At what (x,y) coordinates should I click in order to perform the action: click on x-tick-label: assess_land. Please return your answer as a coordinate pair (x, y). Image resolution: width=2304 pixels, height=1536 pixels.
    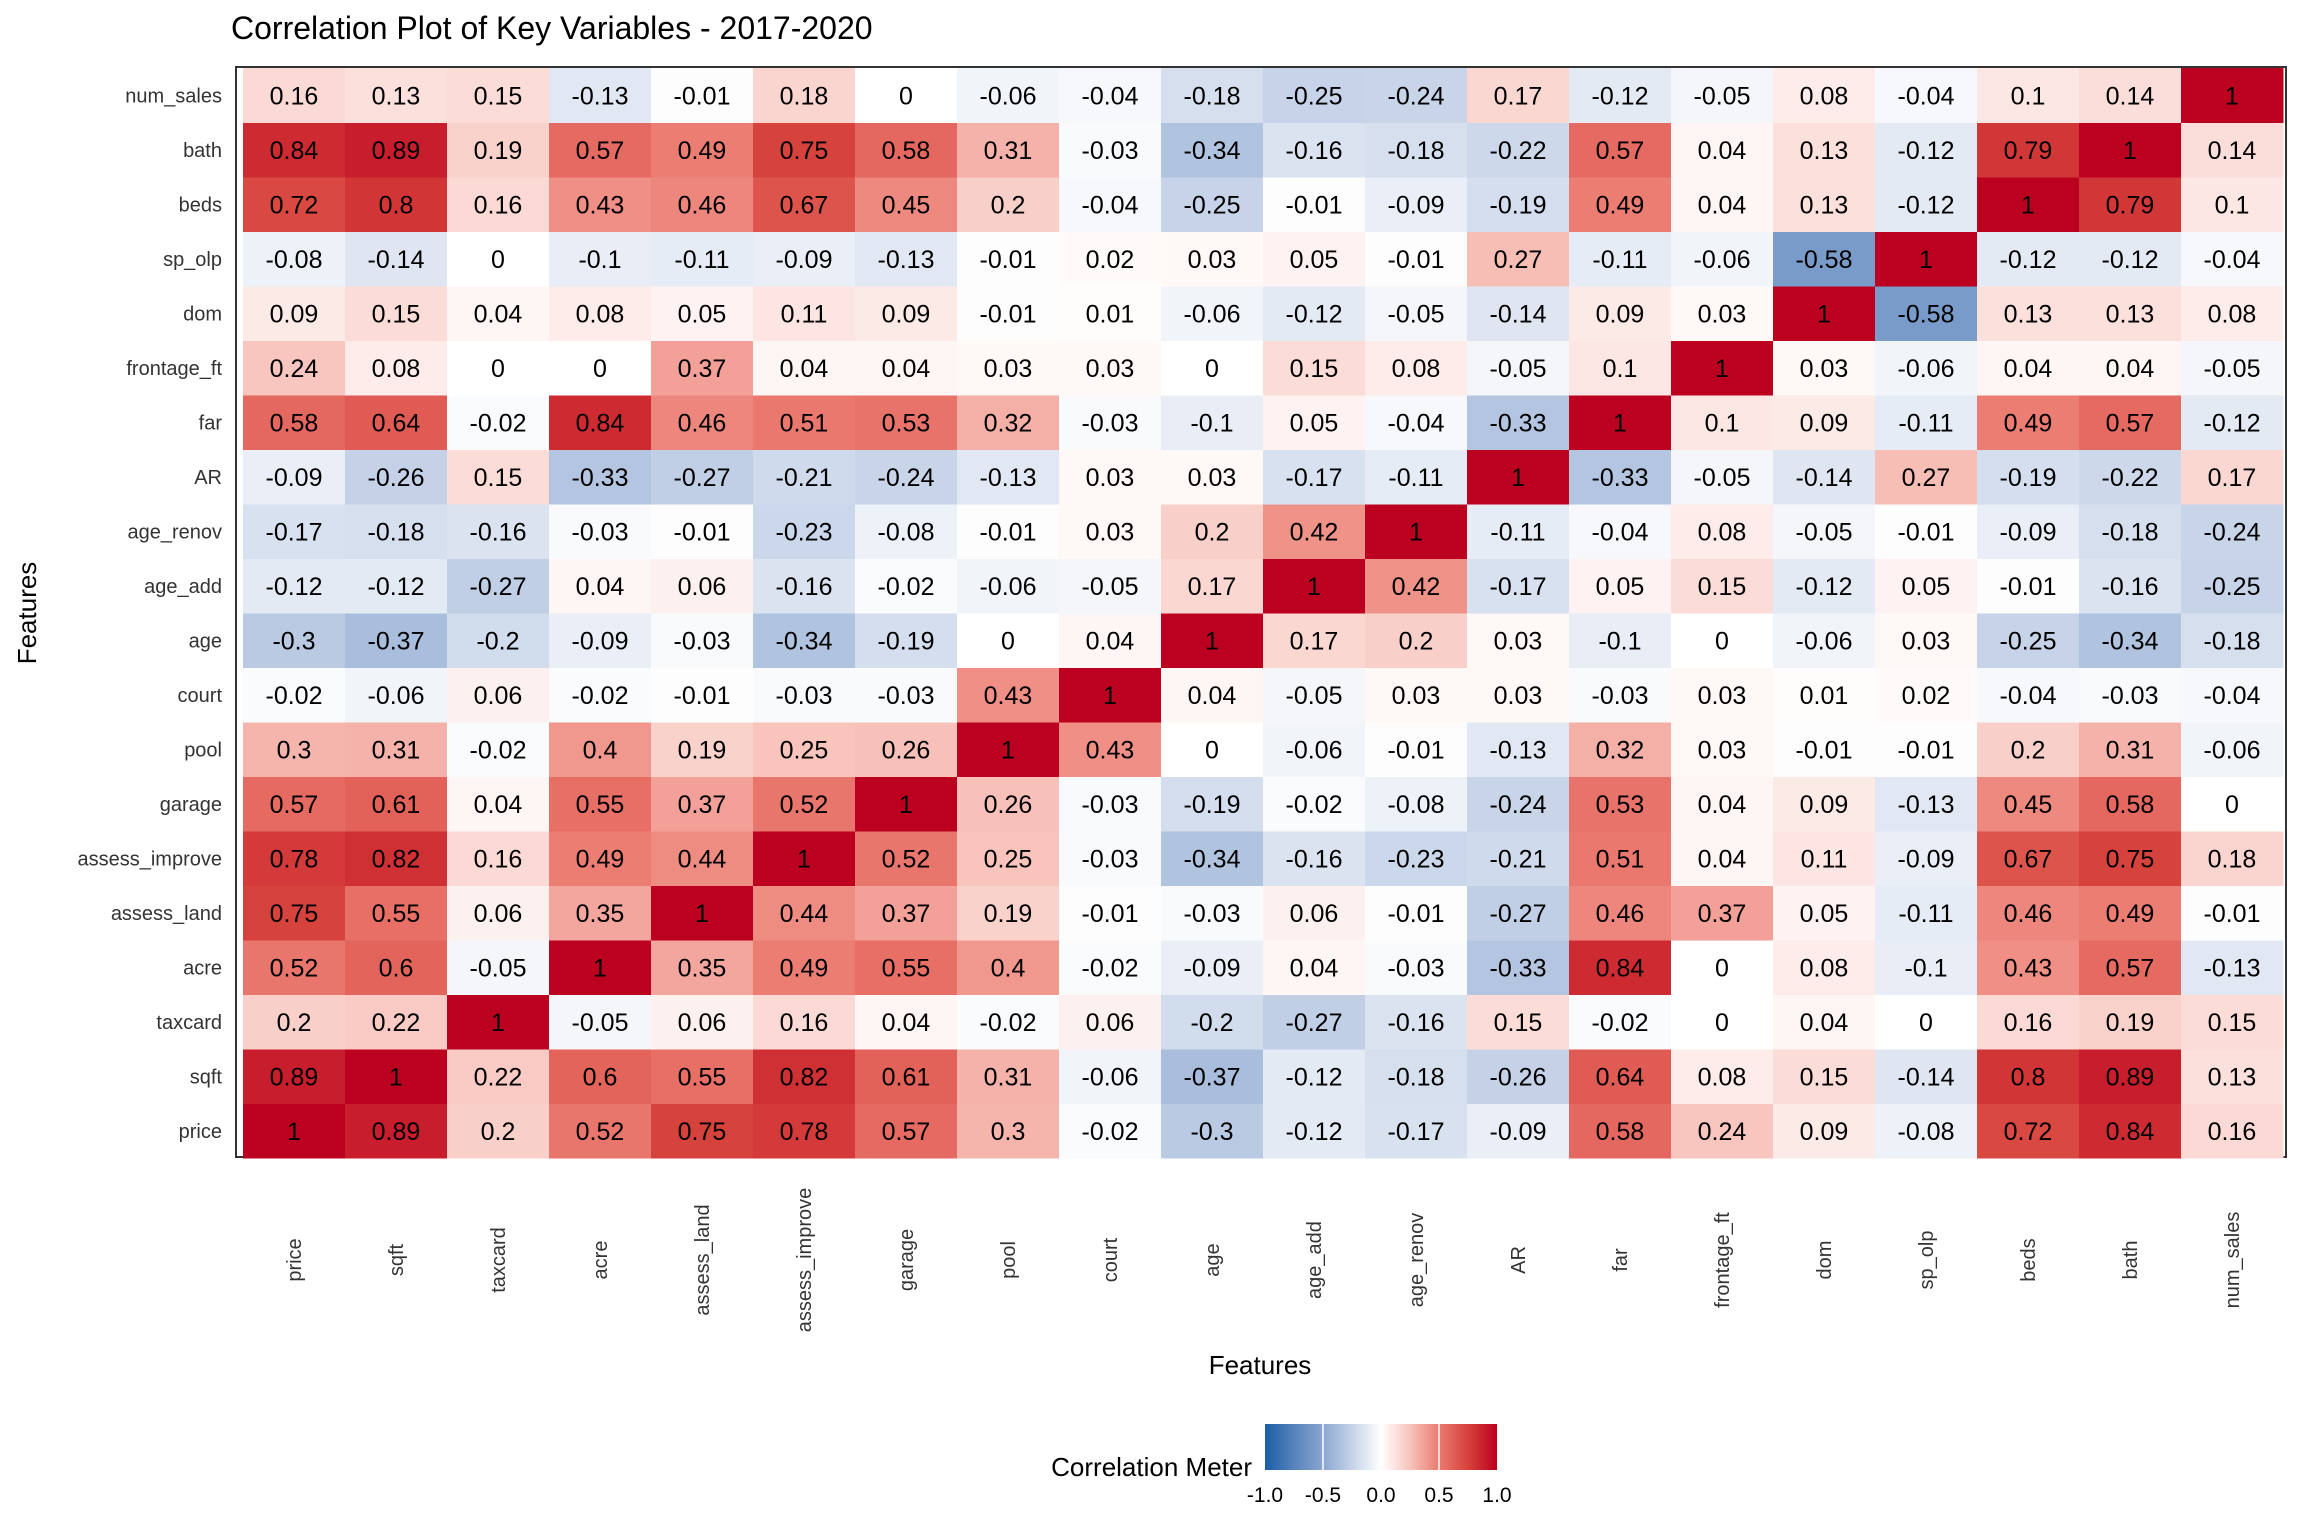
    Looking at the image, I should click on (703, 1259).